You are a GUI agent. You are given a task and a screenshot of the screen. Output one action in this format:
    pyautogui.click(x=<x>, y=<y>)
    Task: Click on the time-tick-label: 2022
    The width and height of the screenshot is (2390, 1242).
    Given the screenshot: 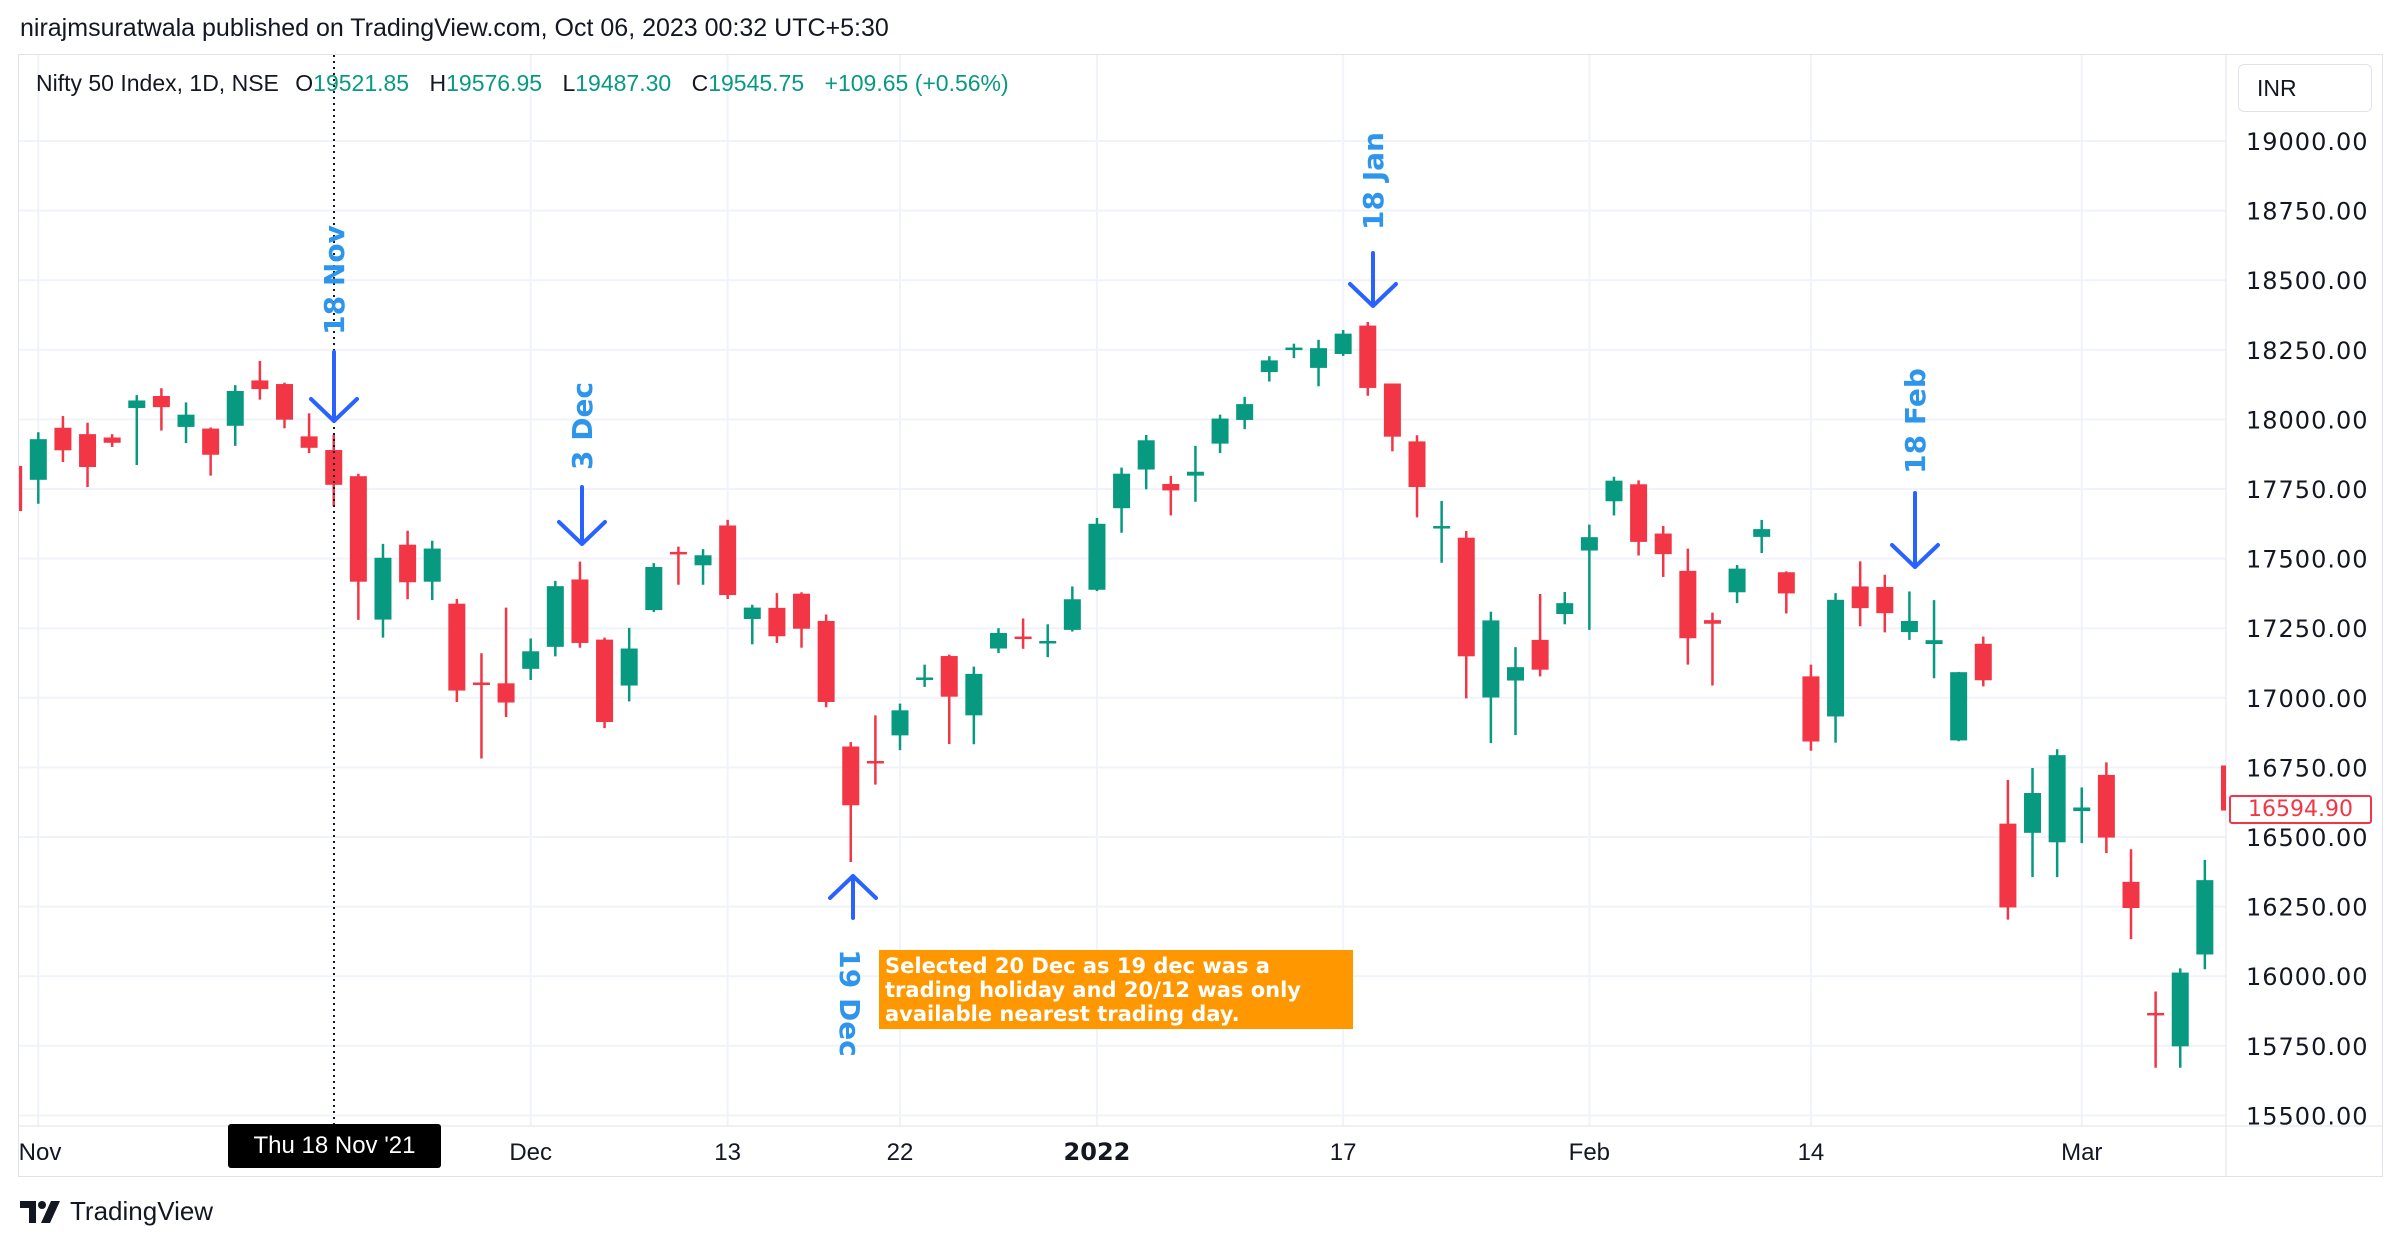 What is the action you would take?
    pyautogui.click(x=1097, y=1152)
    